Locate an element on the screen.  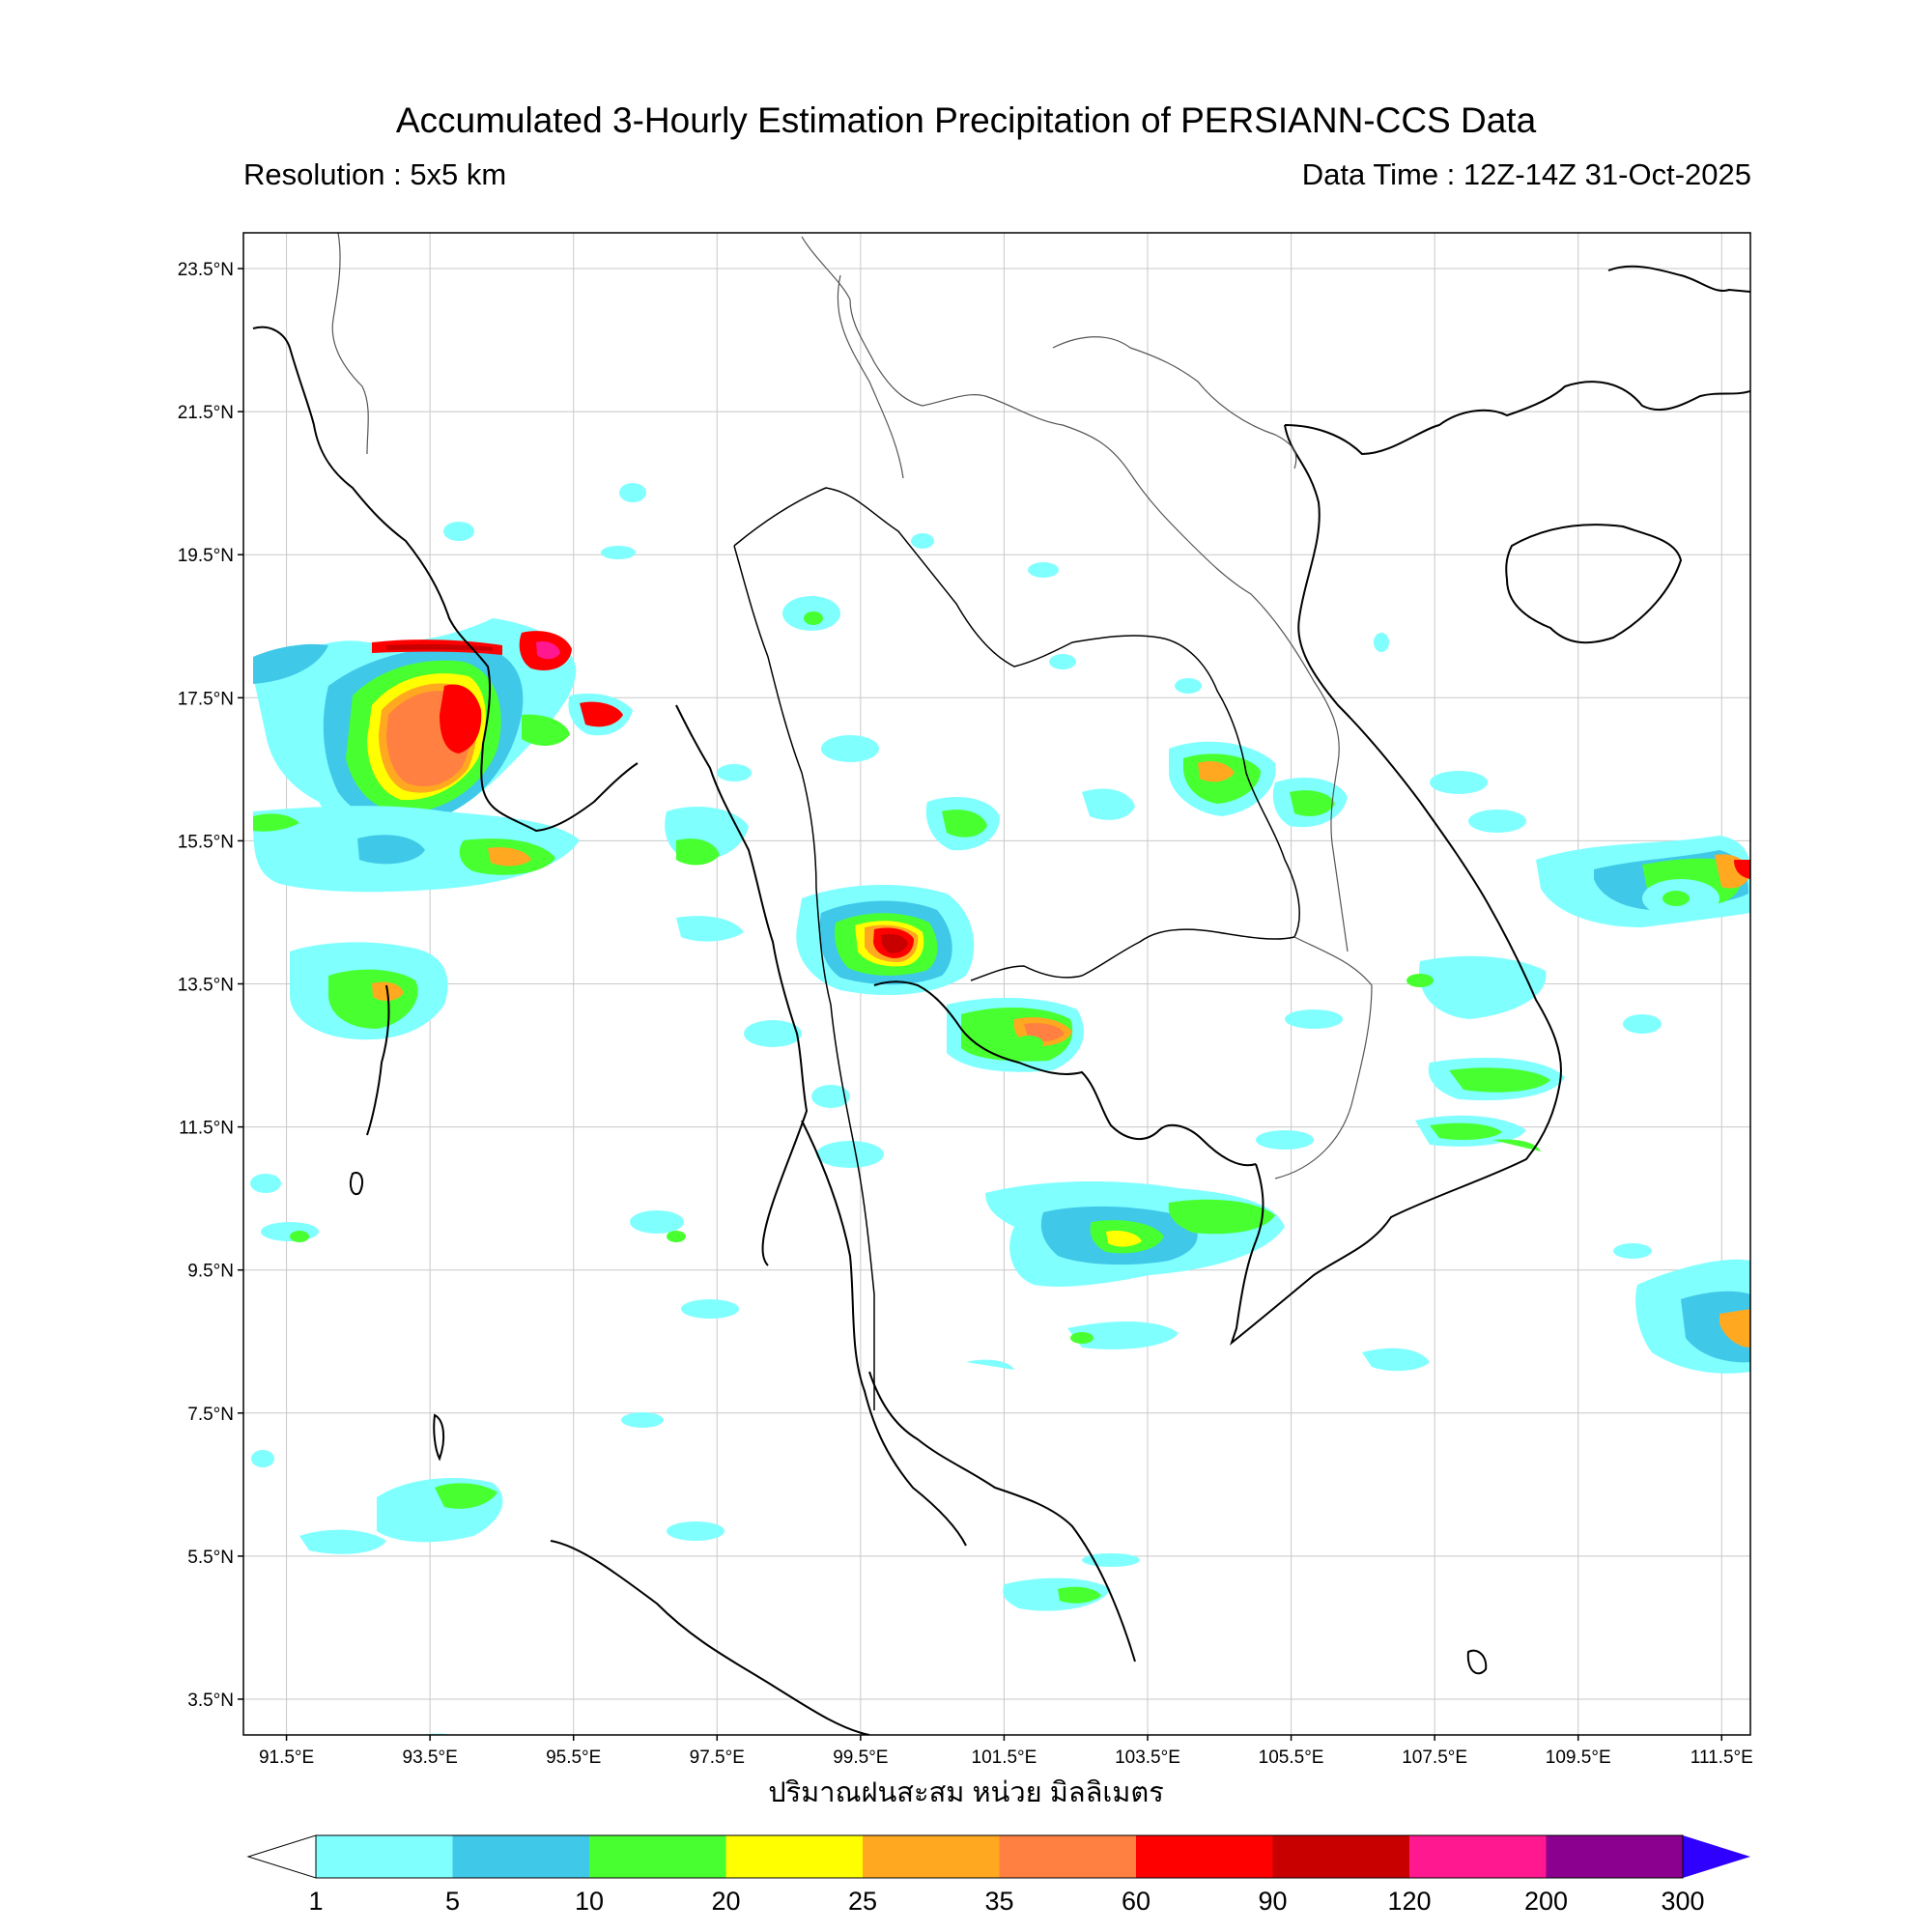
thailand-south-border is located at coordinates (852, 1207).